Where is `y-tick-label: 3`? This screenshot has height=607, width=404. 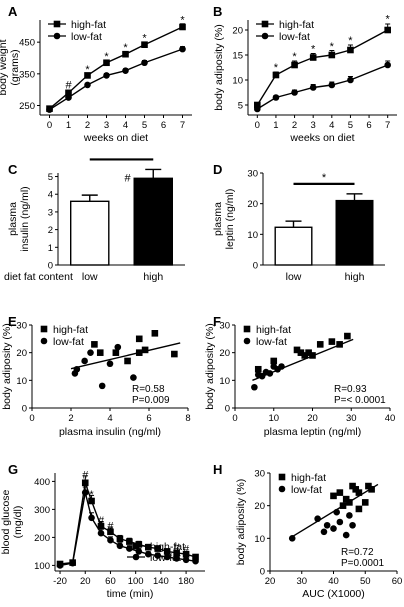 y-tick-label: 3 is located at coordinates (50, 212).